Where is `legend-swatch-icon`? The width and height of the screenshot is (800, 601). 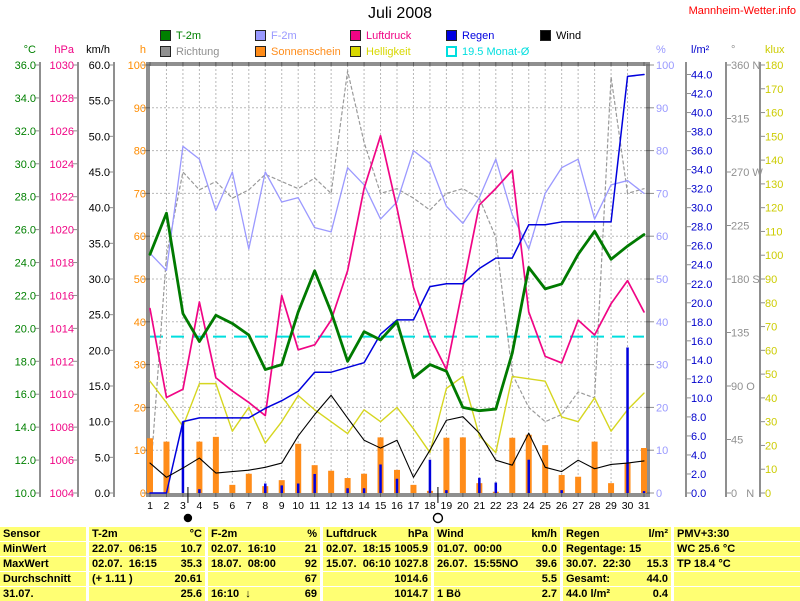 legend-swatch-icon is located at coordinates (451, 51).